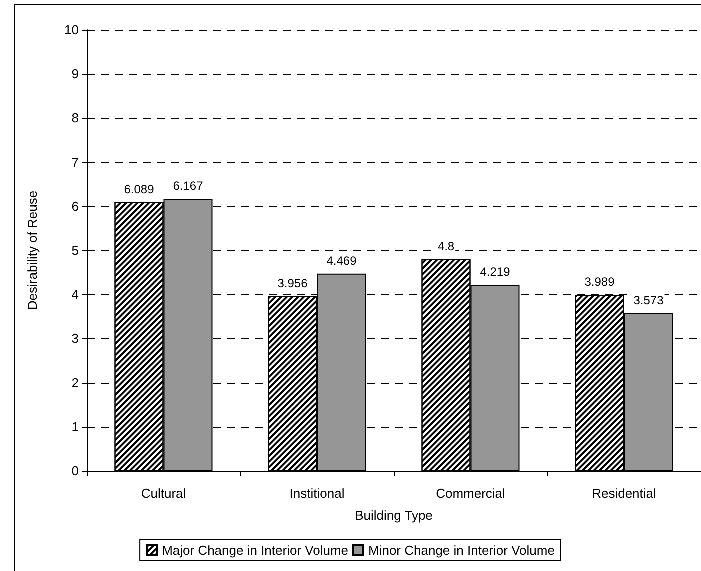  Describe the element at coordinates (495, 271) in the screenshot. I see `data-label: 4.219` at that location.